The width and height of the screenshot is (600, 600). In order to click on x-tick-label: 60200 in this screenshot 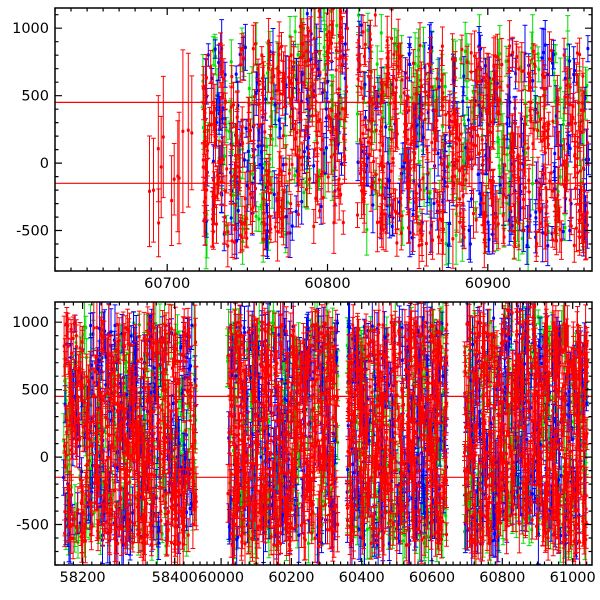, I will do `click(291, 578)`.